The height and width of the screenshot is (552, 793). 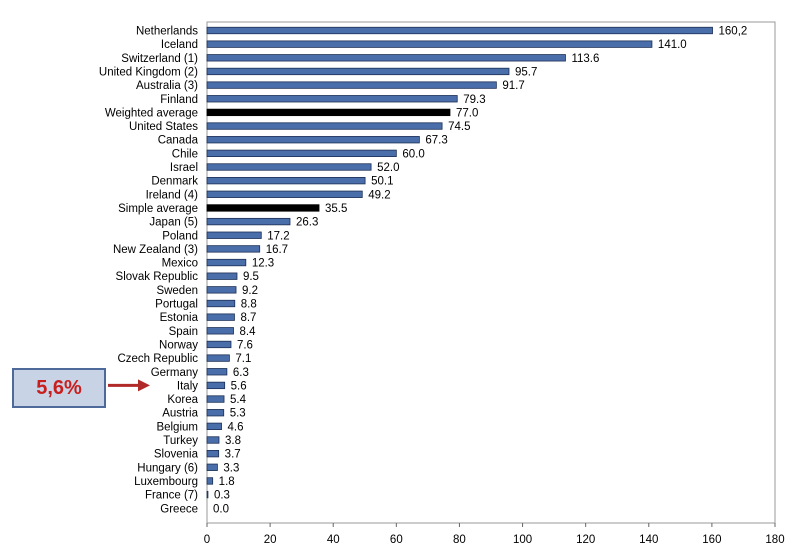 What do you see at coordinates (429, 44) in the screenshot?
I see `bar-iceland` at bounding box center [429, 44].